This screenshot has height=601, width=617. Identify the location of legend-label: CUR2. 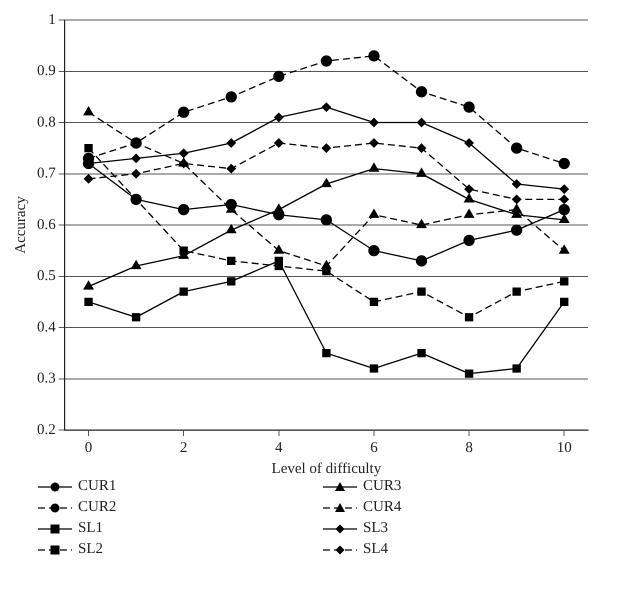
(97, 507).